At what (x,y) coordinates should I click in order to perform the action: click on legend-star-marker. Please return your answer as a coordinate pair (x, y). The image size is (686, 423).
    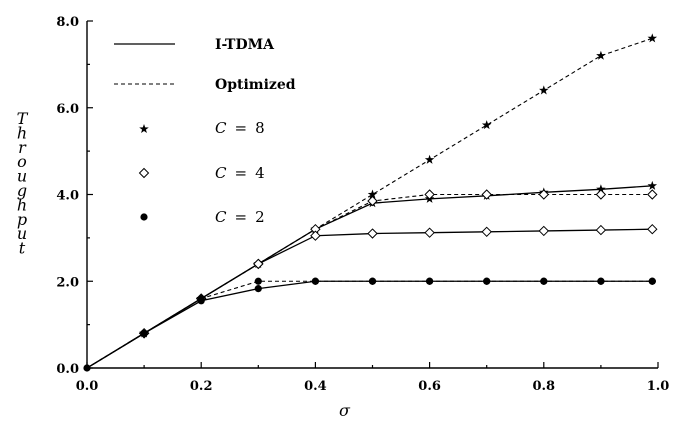
    Looking at the image, I should click on (144, 129).